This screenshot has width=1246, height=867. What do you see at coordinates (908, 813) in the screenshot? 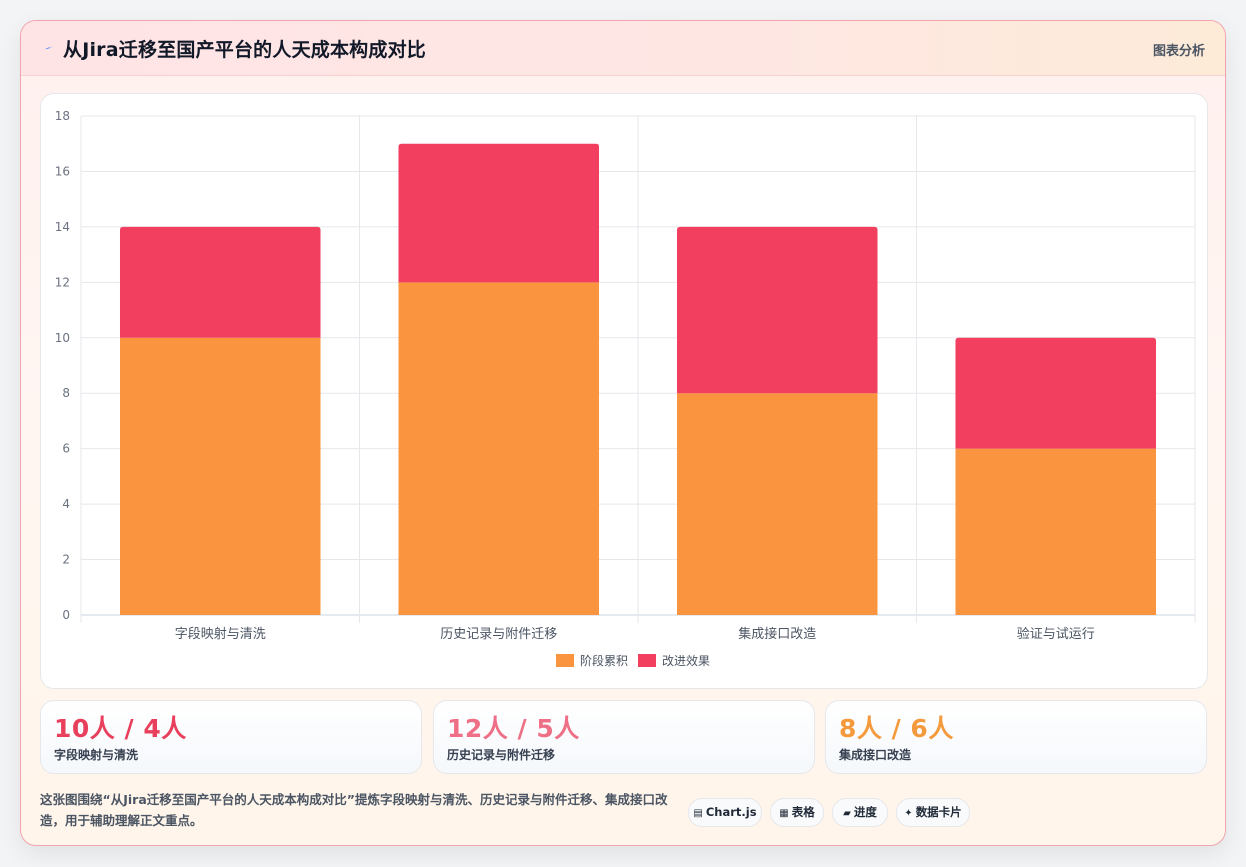
I see `sparkle-icon: ✦` at bounding box center [908, 813].